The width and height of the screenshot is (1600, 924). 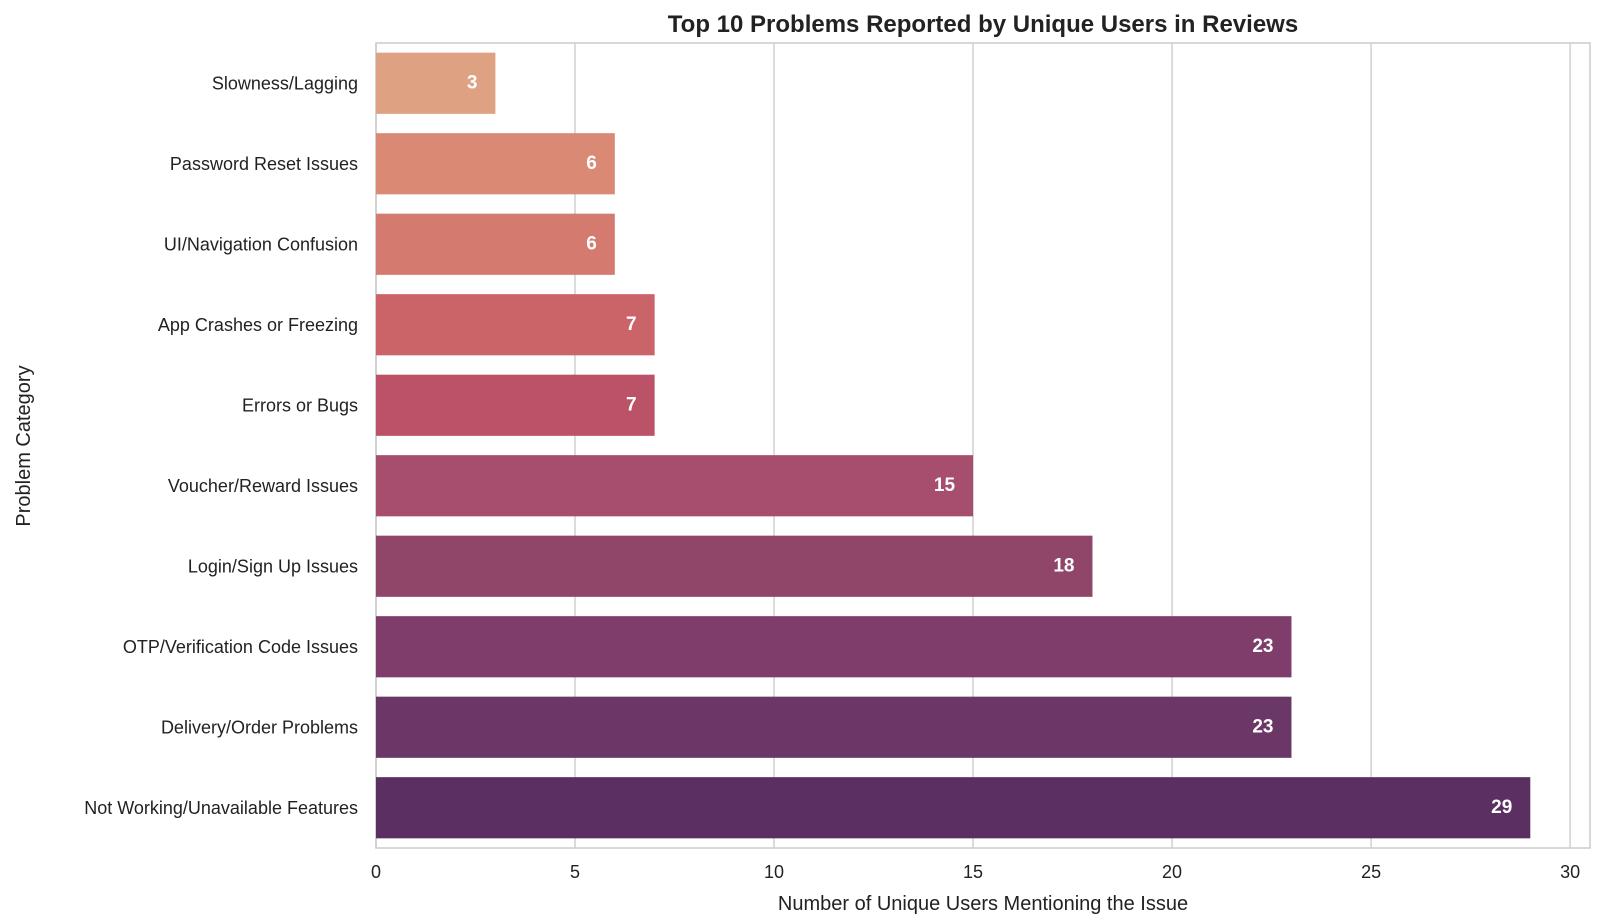 What do you see at coordinates (1570, 872) in the screenshot?
I see `x-tick-label: 30` at bounding box center [1570, 872].